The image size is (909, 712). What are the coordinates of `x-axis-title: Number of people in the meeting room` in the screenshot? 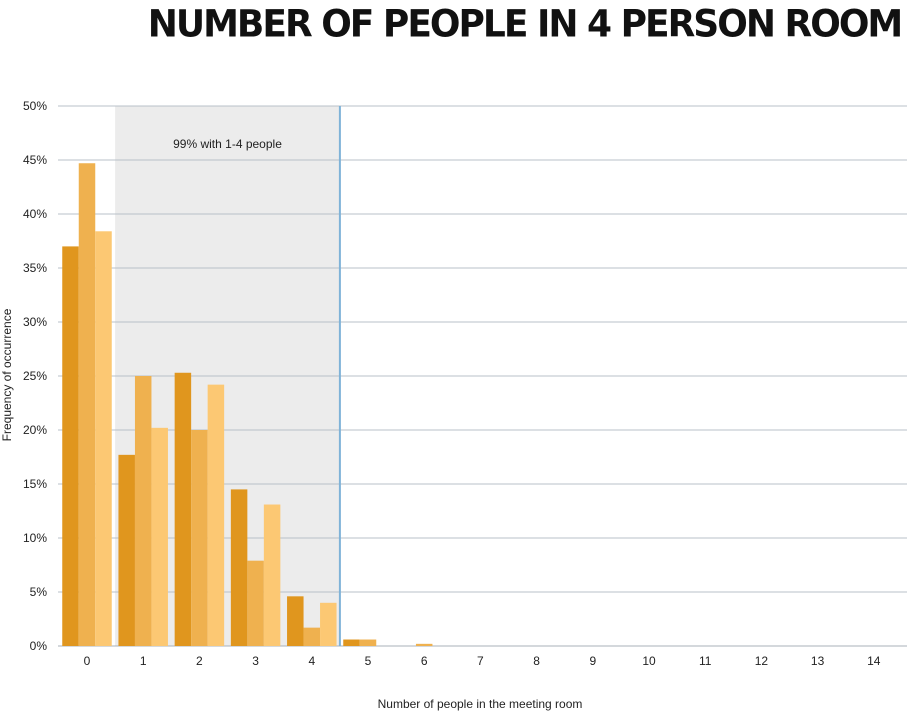 It's located at (480, 704).